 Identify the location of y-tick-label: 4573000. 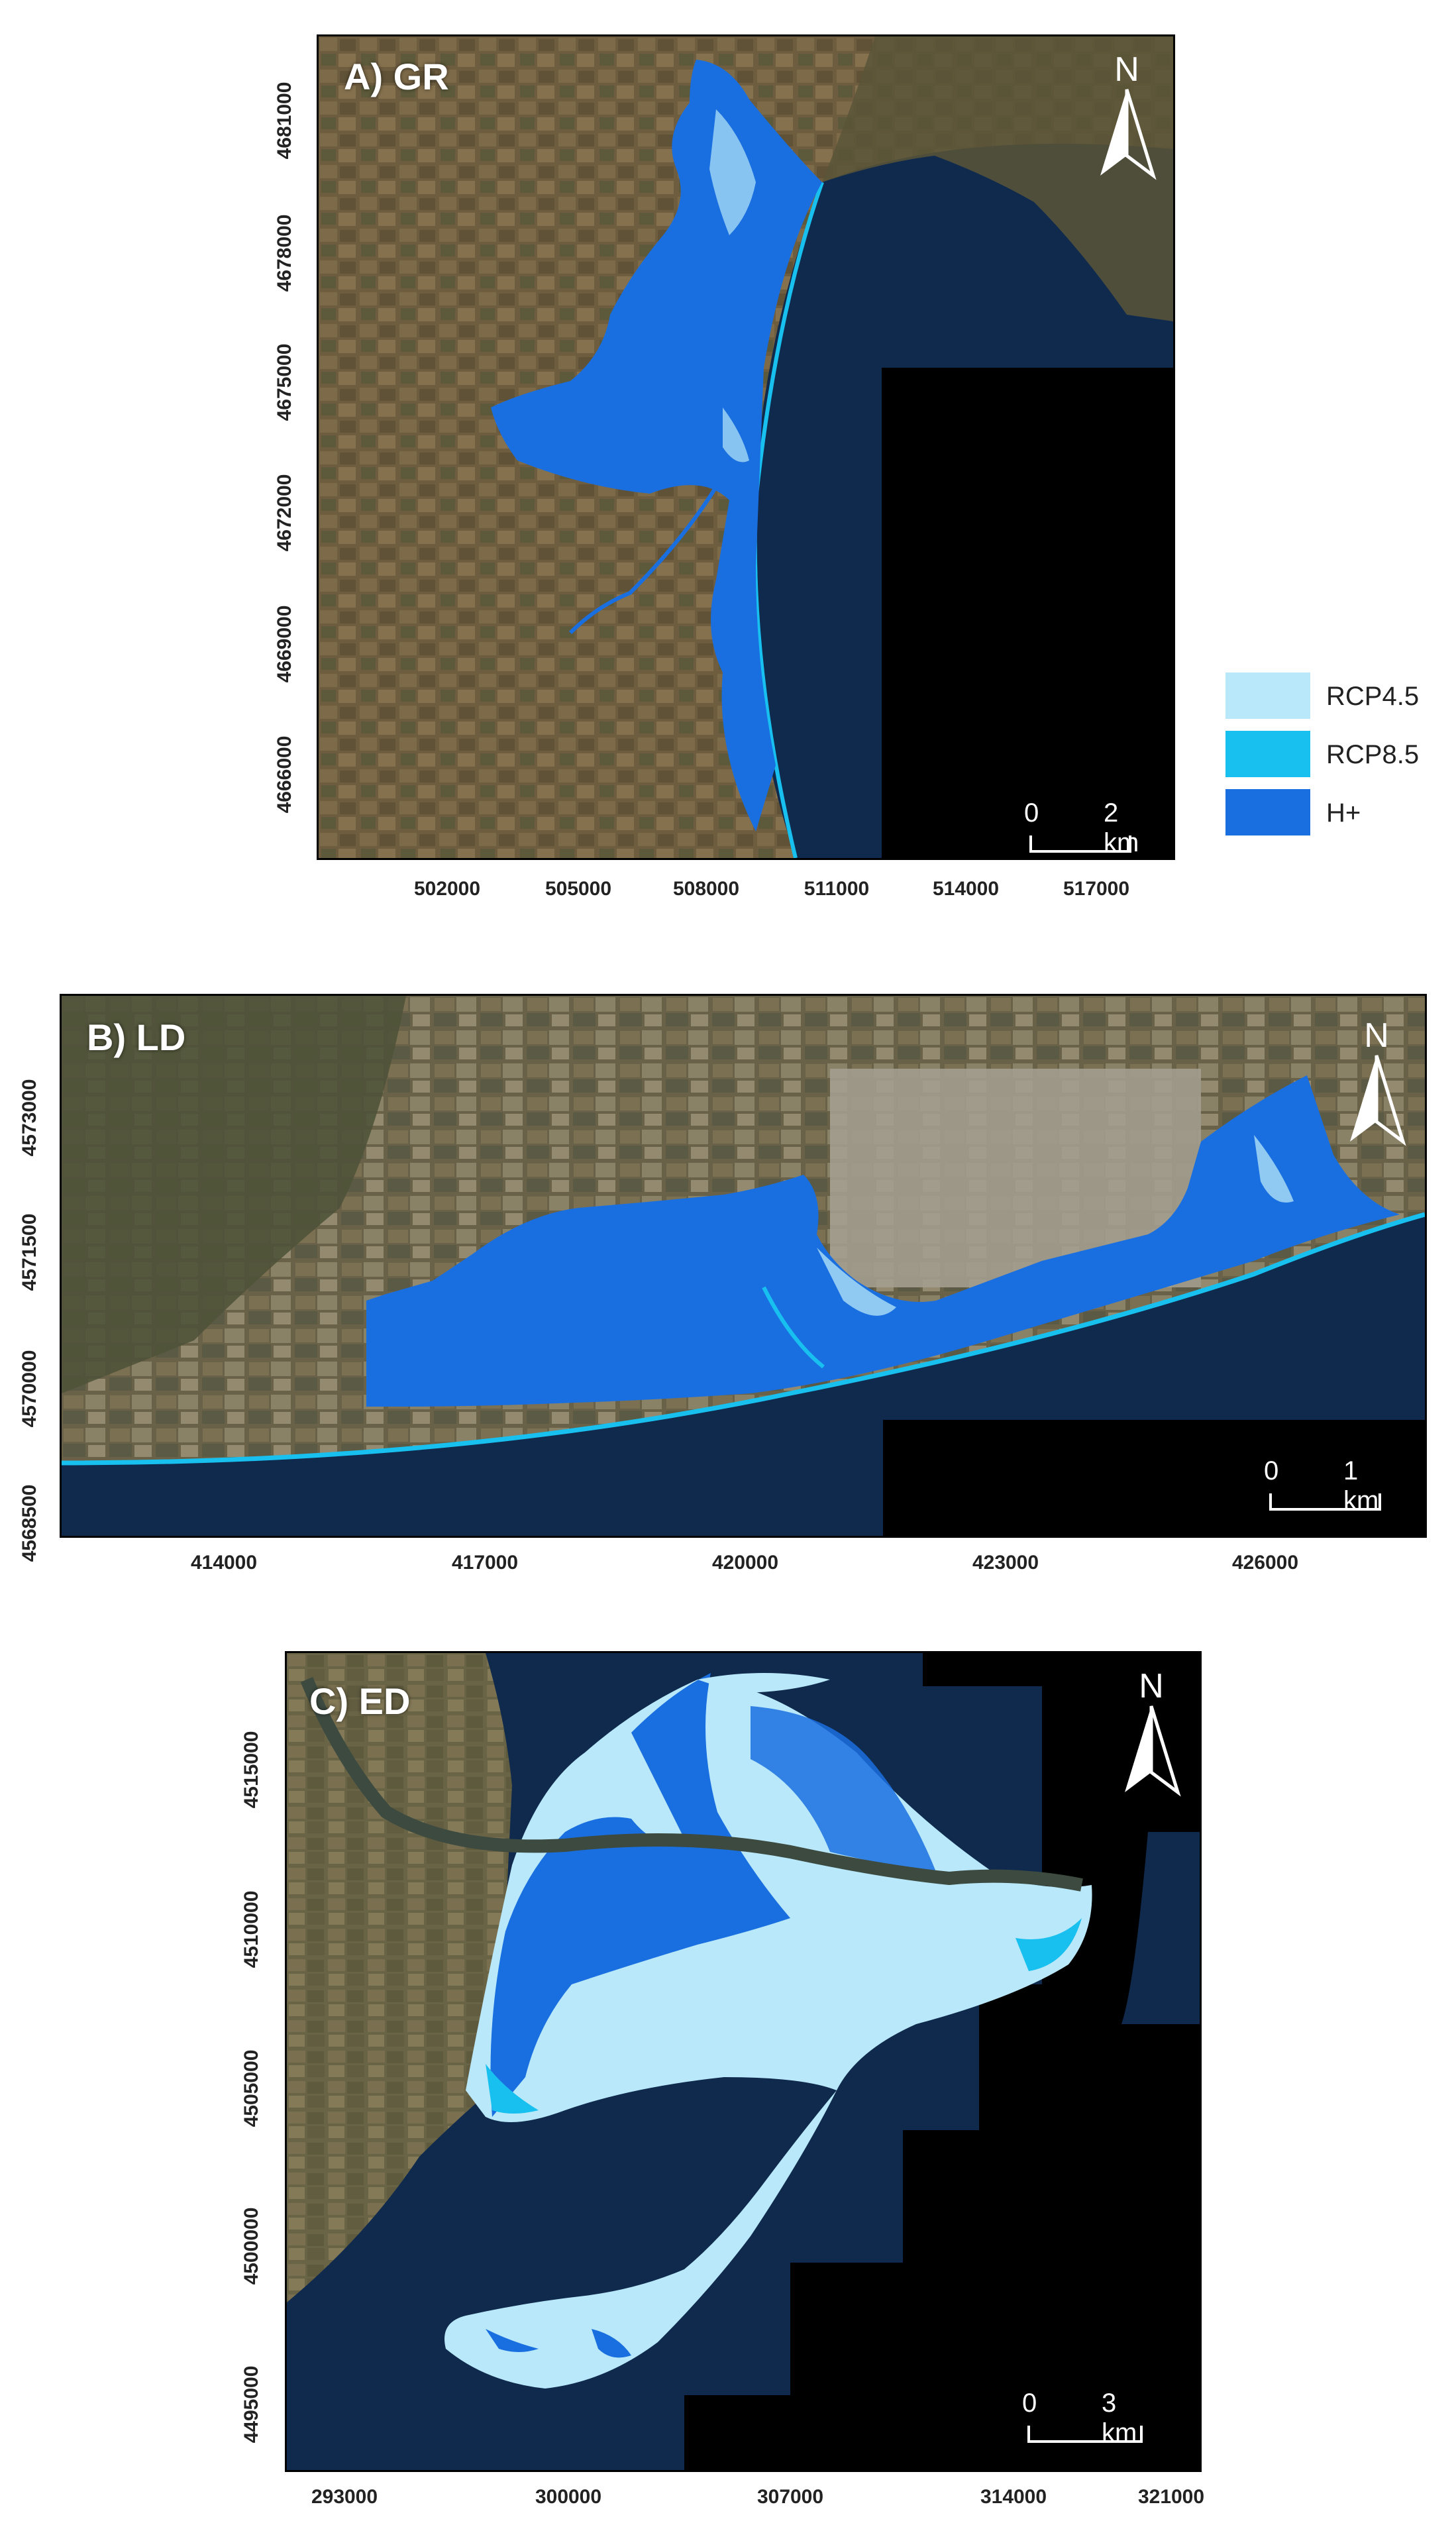
(29, 1118).